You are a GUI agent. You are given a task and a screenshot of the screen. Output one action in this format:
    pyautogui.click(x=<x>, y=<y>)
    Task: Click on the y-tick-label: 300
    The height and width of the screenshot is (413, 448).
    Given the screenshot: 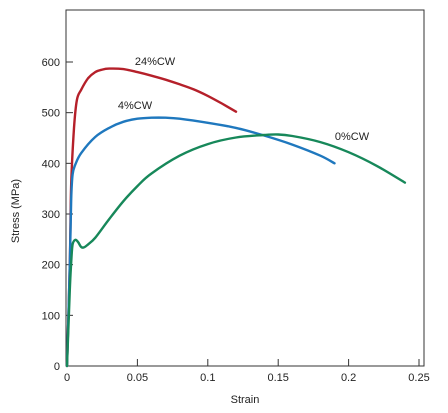 What is the action you would take?
    pyautogui.click(x=51, y=215)
    